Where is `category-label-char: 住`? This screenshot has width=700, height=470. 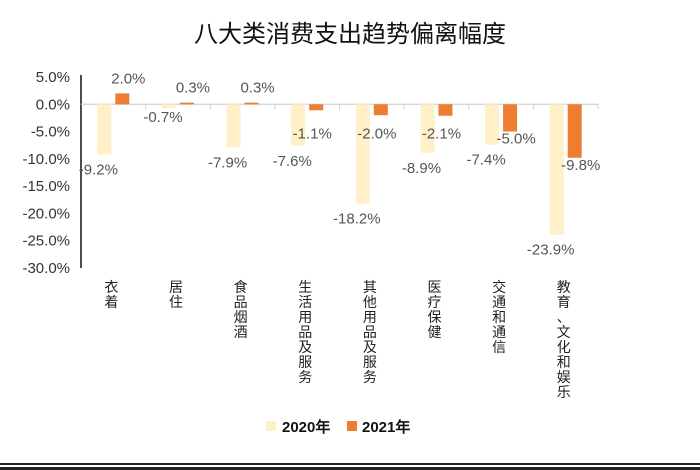
category-label-char: 住 is located at coordinates (176, 303).